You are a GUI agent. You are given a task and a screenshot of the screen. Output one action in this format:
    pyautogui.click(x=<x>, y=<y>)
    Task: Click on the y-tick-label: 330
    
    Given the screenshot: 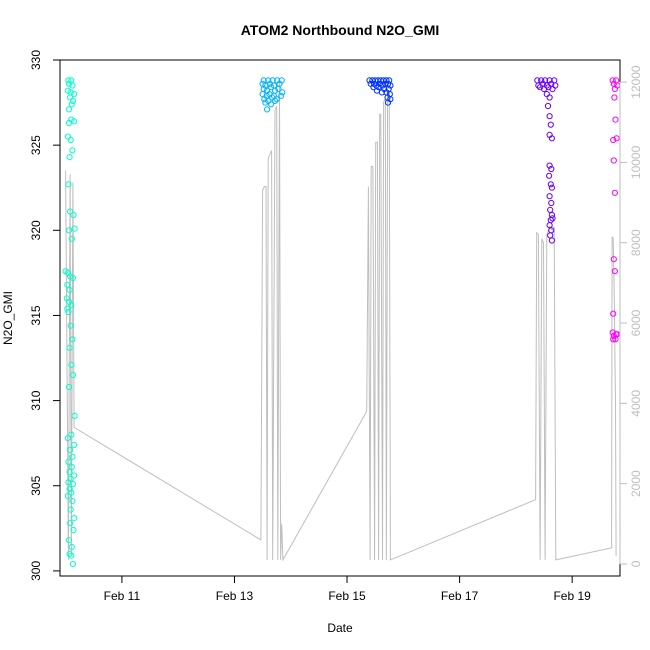 What is the action you would take?
    pyautogui.click(x=36, y=60)
    